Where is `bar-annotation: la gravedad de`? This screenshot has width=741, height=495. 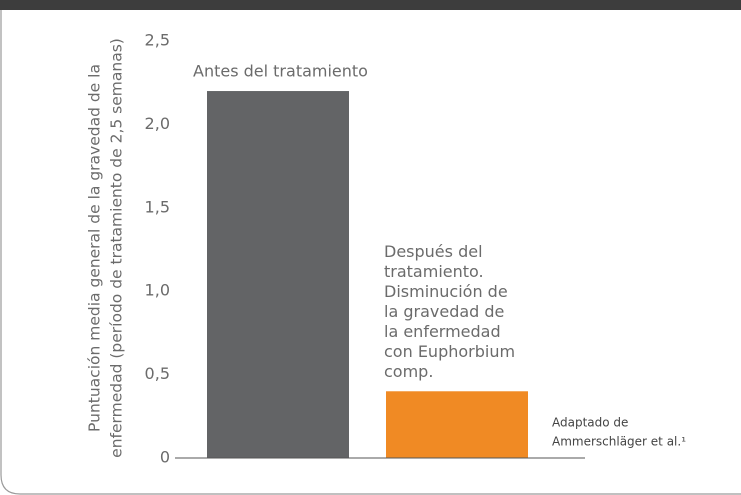 bar-annotation: la gravedad de is located at coordinates (444, 311).